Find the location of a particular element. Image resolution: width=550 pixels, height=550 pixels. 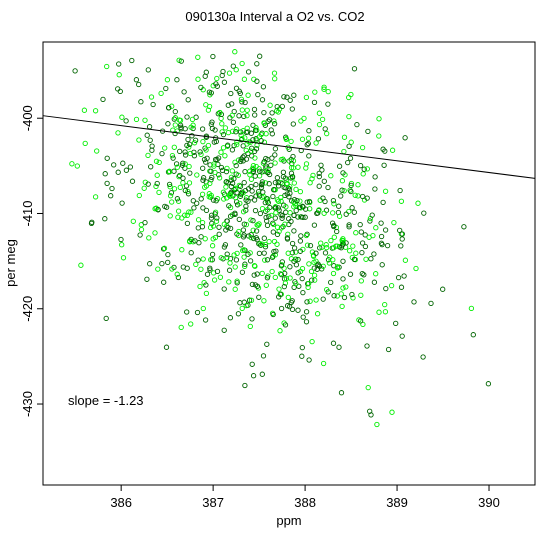

x-tick-label: 388 is located at coordinates (305, 502).